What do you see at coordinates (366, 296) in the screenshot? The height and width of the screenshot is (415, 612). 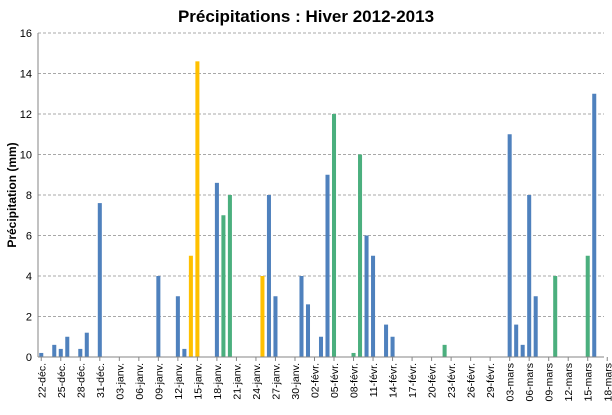 I see `bar-10-févr.` at bounding box center [366, 296].